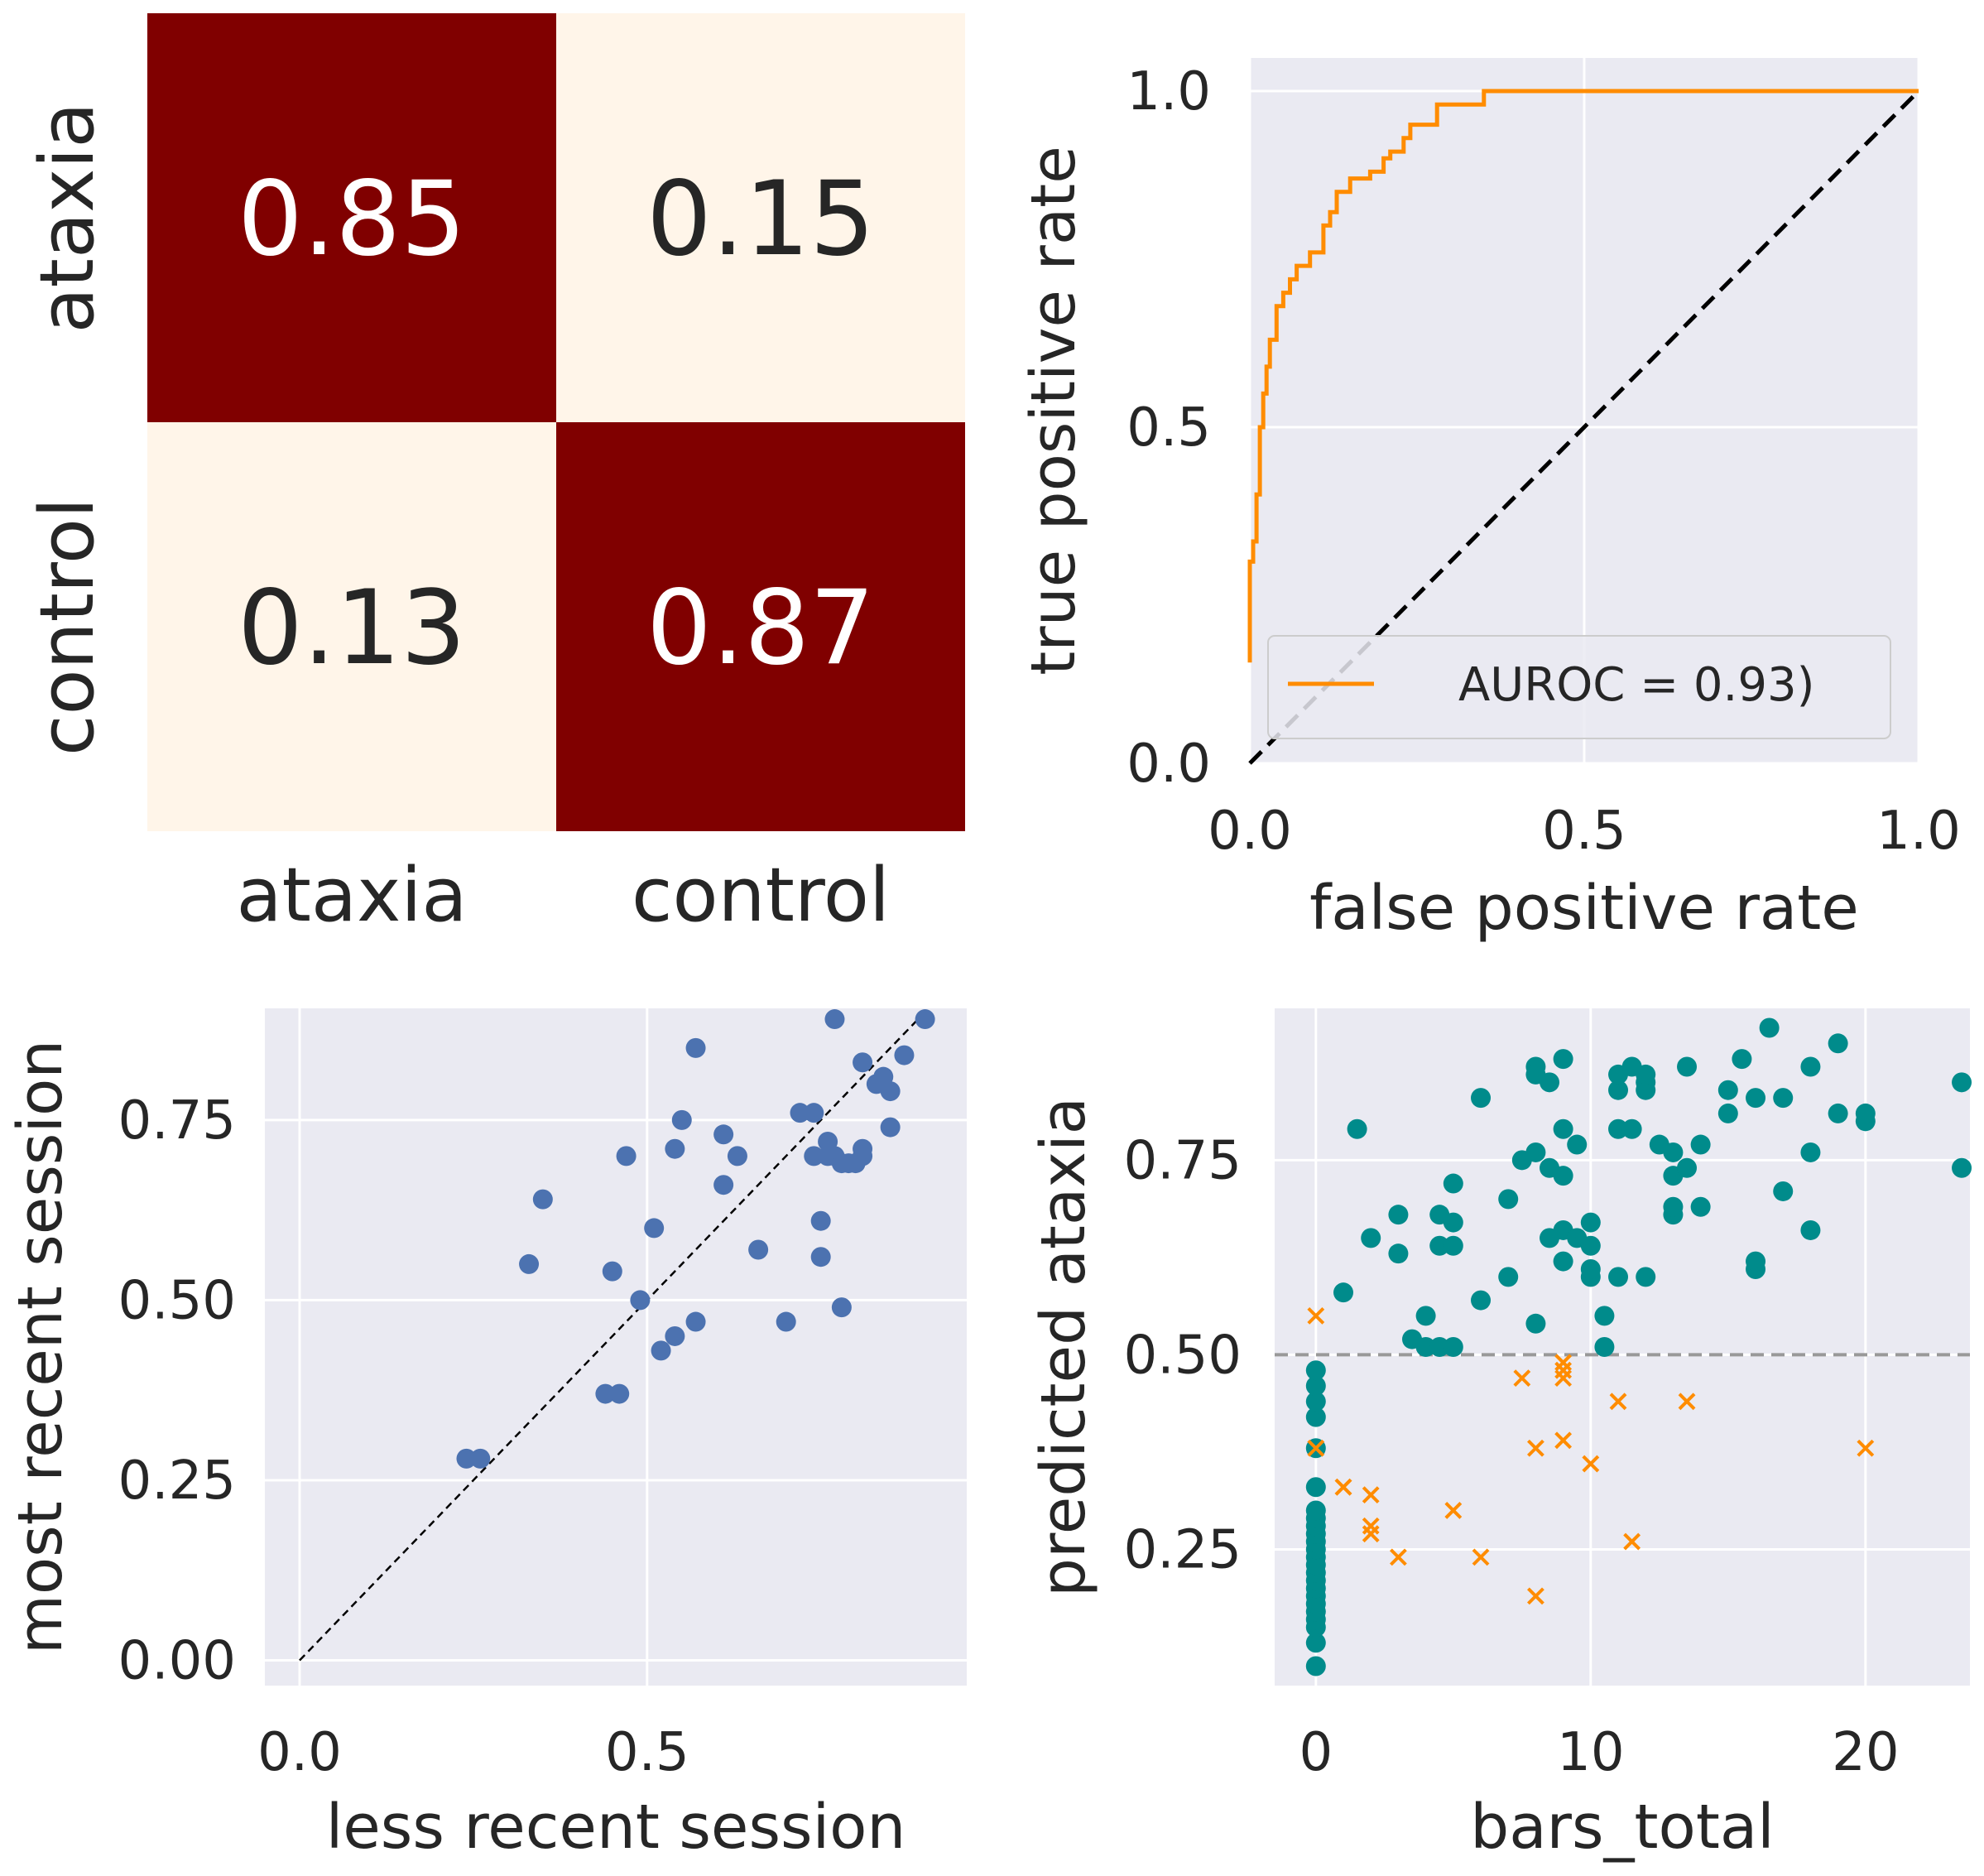 The width and height of the screenshot is (1984, 1876). What do you see at coordinates (761, 896) in the screenshot?
I see `column-label: control` at bounding box center [761, 896].